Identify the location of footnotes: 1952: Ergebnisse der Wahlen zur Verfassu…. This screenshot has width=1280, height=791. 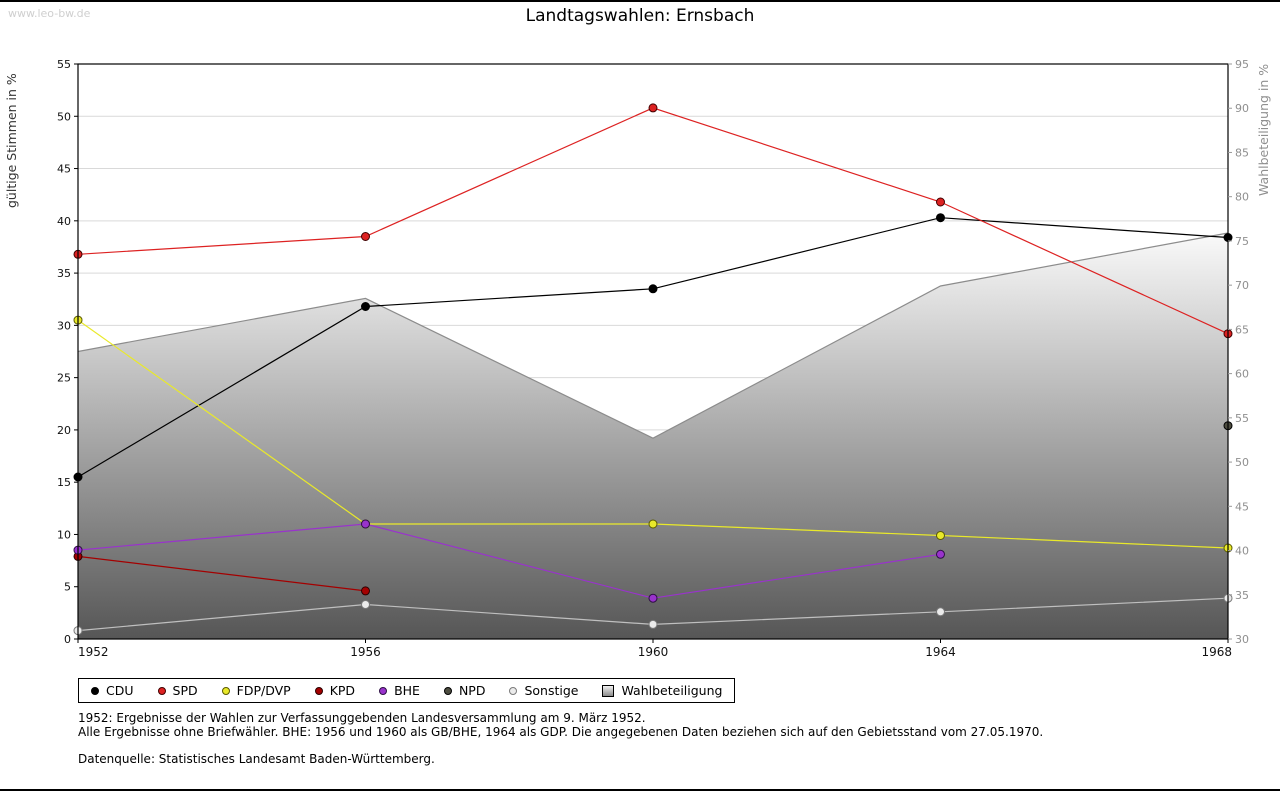
(560, 738).